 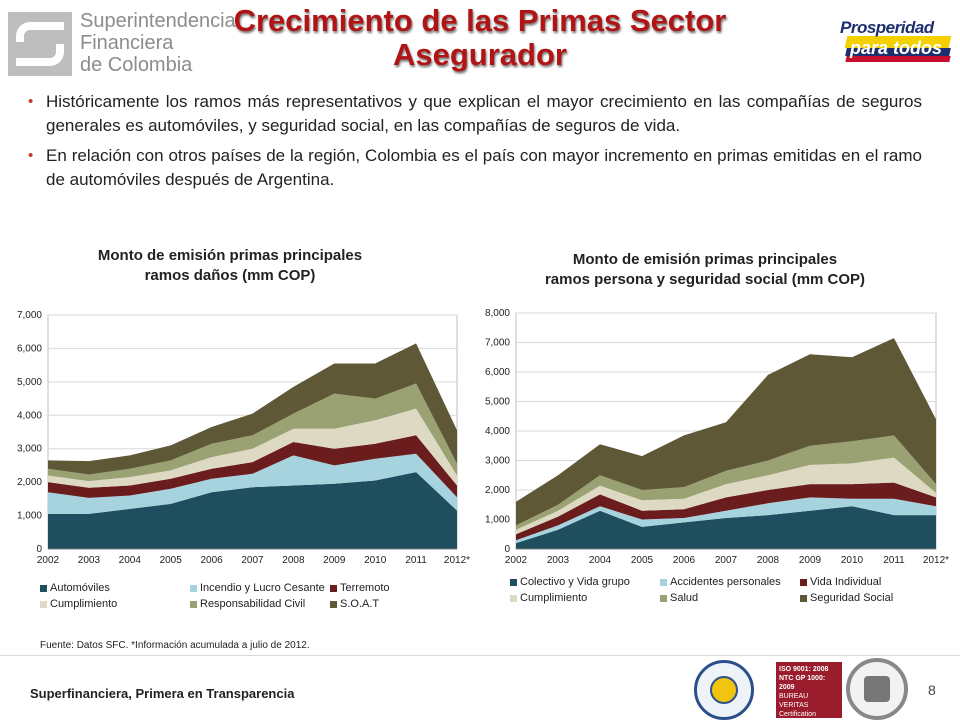 I want to click on legend-item: Terremoto, so click(x=360, y=588).